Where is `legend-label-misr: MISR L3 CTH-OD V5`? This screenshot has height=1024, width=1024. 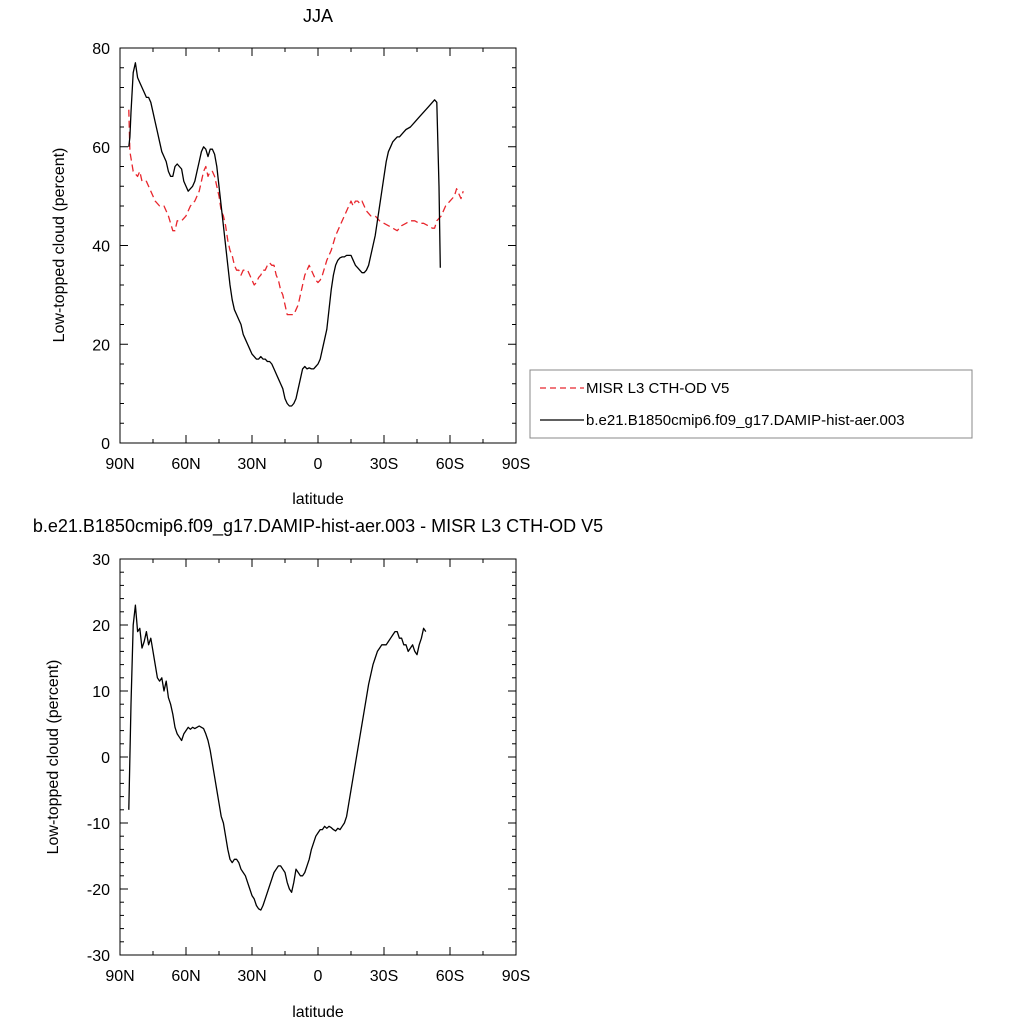
legend-label-misr: MISR L3 CTH-OD V5 is located at coordinates (657, 388).